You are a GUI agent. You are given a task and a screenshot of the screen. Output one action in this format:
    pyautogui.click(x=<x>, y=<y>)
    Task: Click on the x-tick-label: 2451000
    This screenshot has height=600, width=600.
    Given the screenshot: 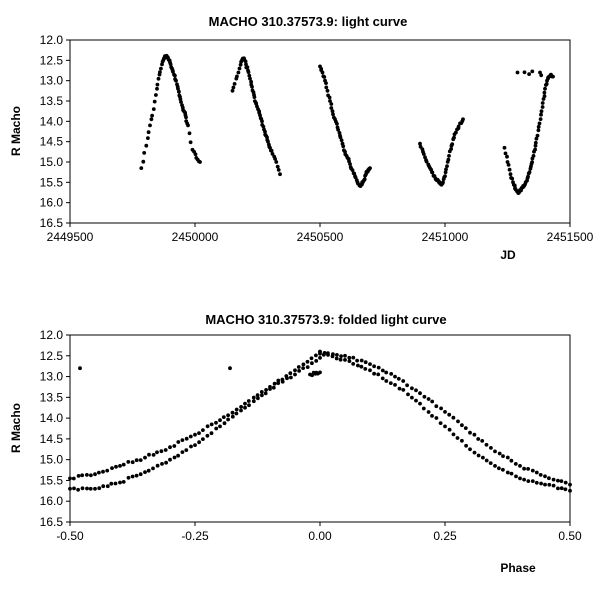 What is the action you would take?
    pyautogui.click(x=445, y=237)
    